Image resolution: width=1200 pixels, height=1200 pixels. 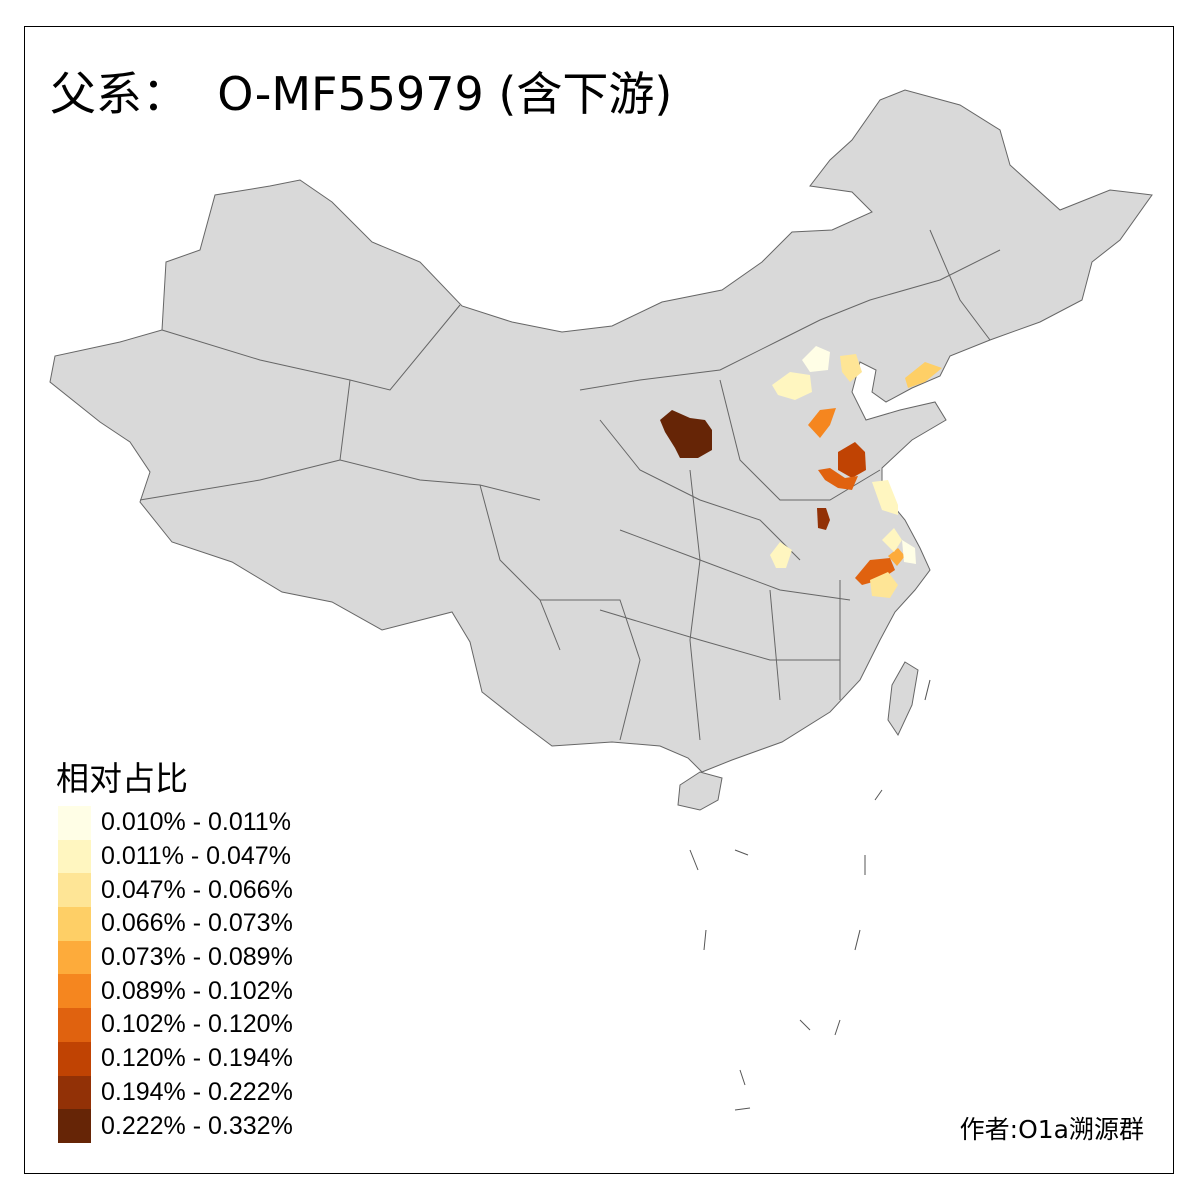 What do you see at coordinates (792, 386) in the screenshot?
I see `region-0.011-0.047-a` at bounding box center [792, 386].